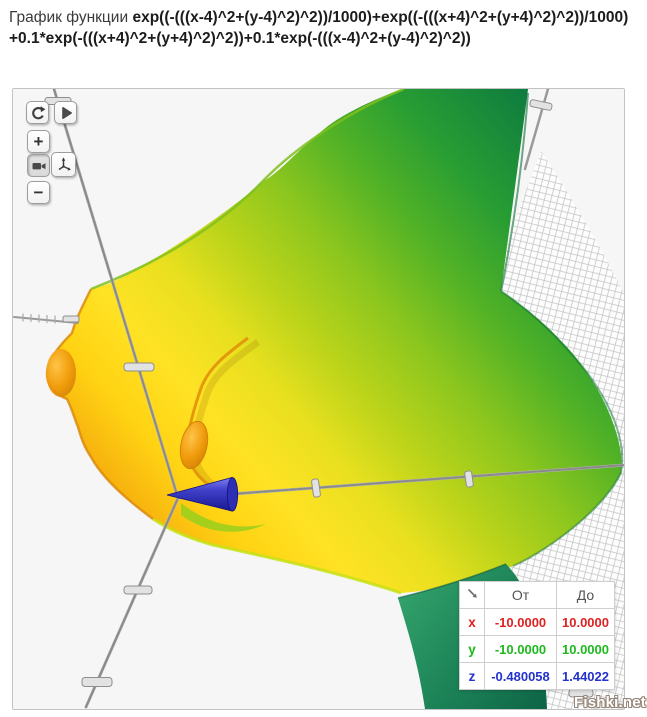 Image resolution: width=647 pixels, height=717 pixels. I want to click on axis-label-x: x, so click(472, 622).